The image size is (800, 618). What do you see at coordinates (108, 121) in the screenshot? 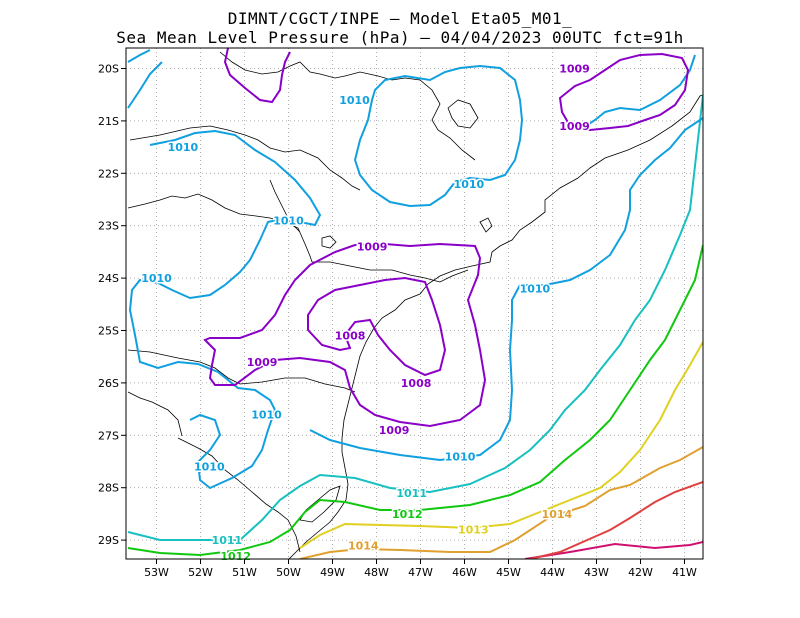
I see `y-tick-label: 21S` at bounding box center [108, 121].